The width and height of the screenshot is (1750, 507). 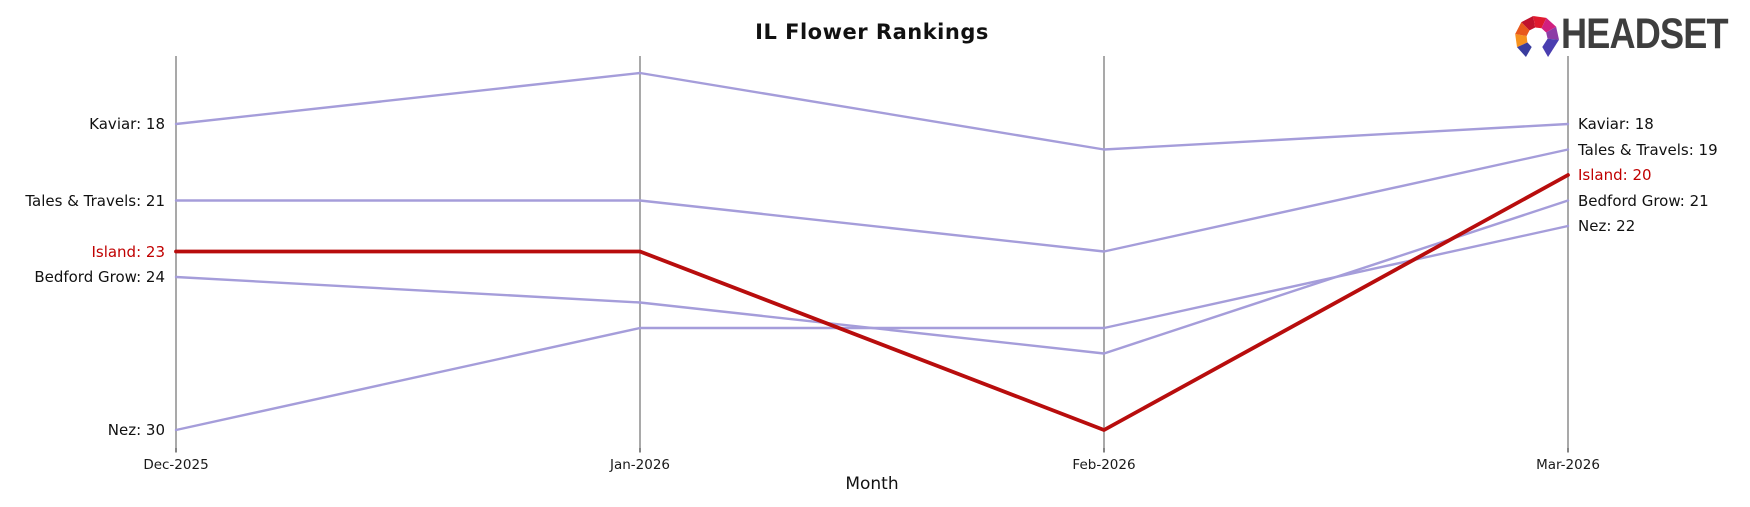 I want to click on headset-logo: HEADSET, so click(x=1631, y=34).